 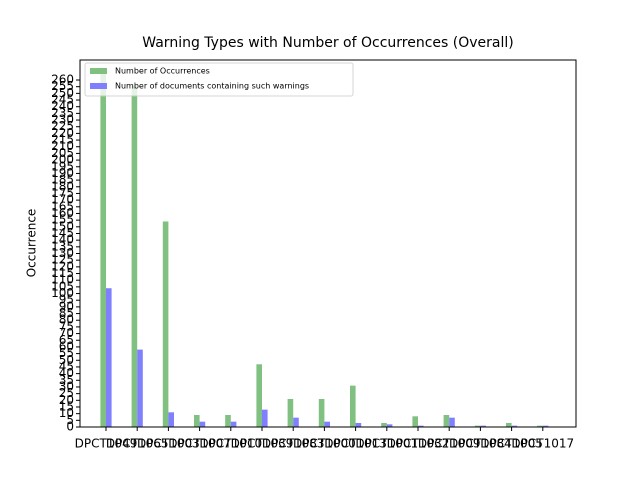 What do you see at coordinates (32, 243) in the screenshot?
I see `y-axis-label: Occurrence` at bounding box center [32, 243].